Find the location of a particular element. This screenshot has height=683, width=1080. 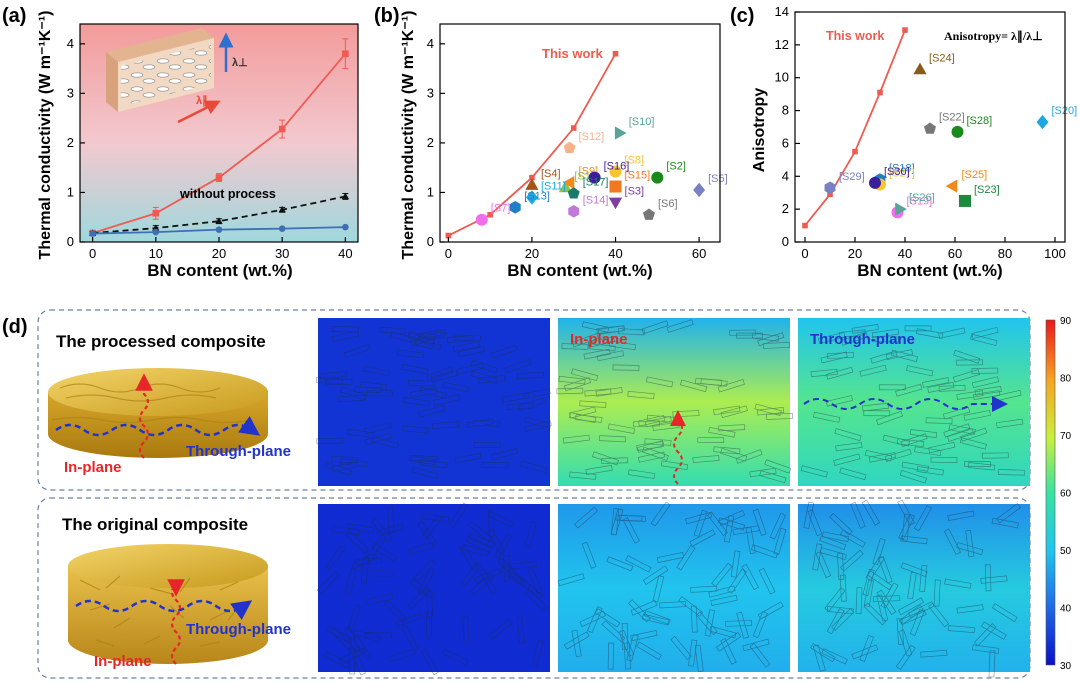

panel-c-this-work-point is located at coordinates (830, 194).